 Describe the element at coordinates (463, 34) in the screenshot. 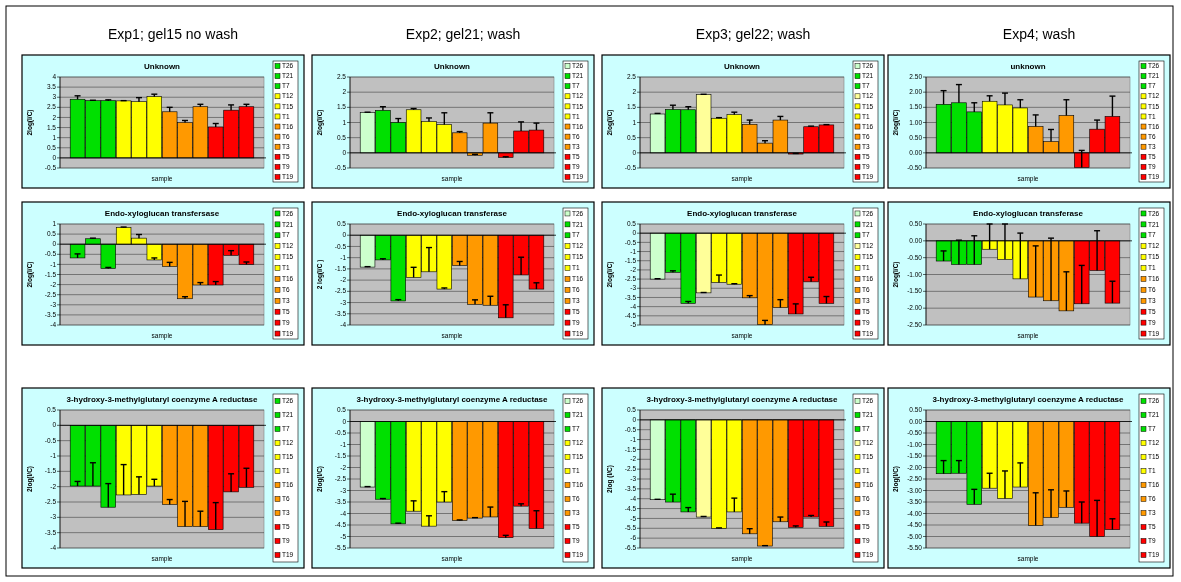

I see `chart-title: Exp2; gel21; wash` at that location.